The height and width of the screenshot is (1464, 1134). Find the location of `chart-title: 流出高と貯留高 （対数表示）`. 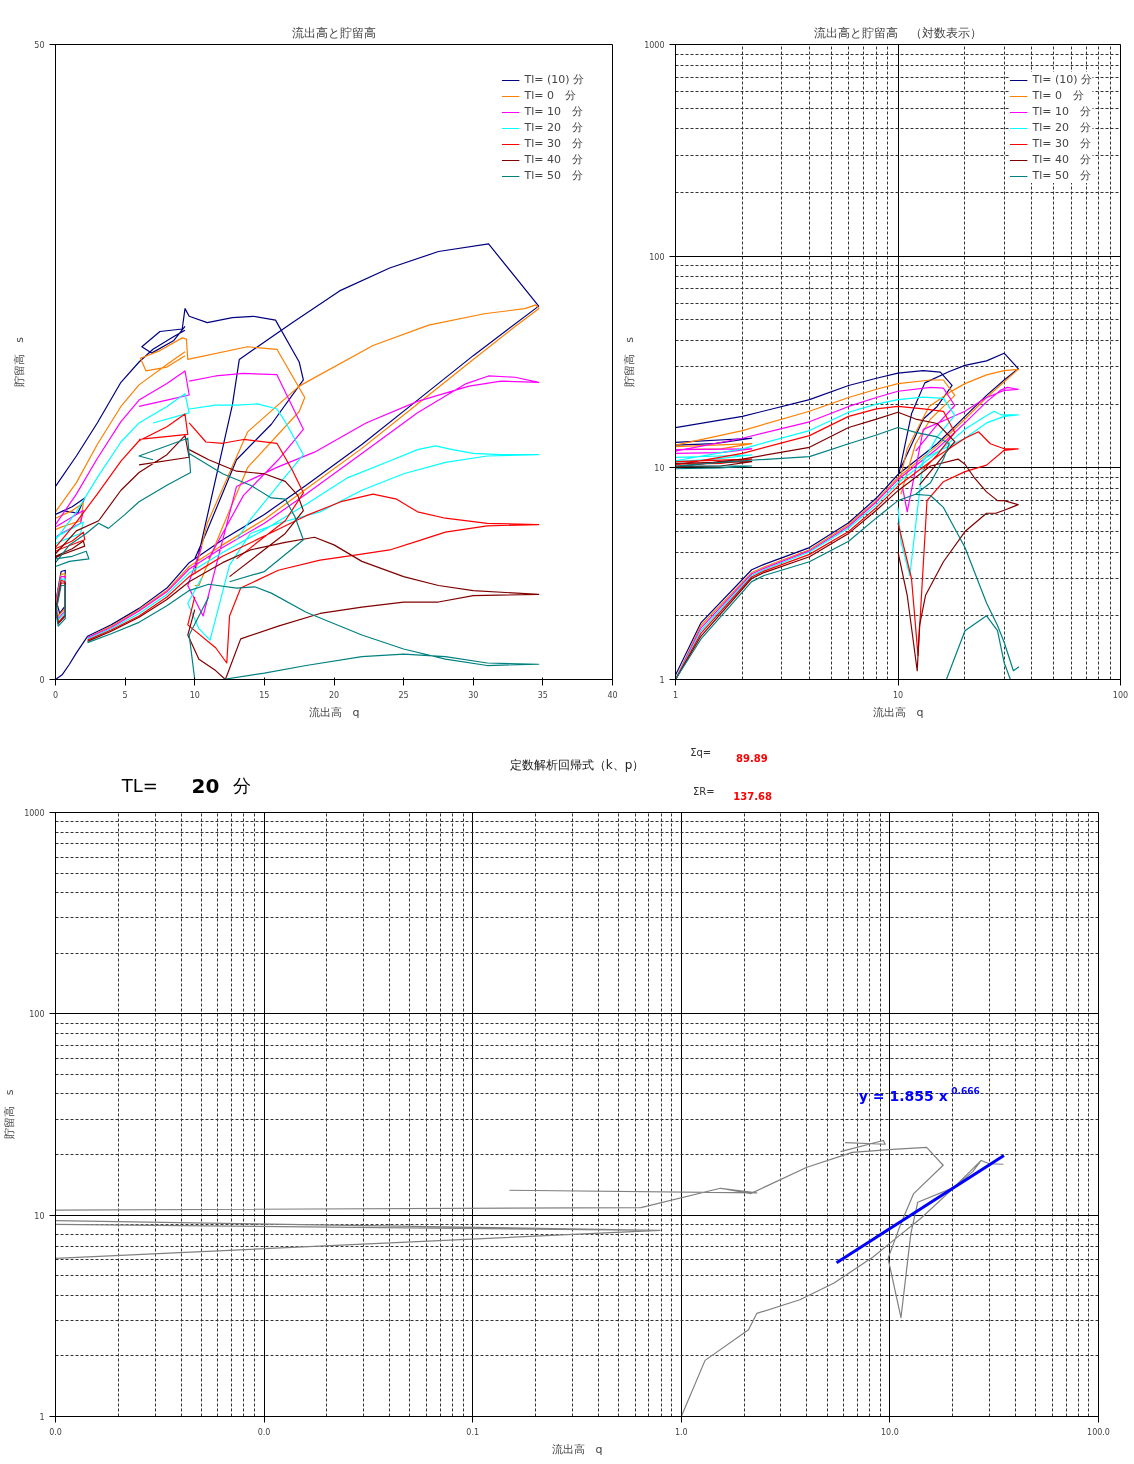

chart-title: 流出高と貯留高 （対数表示） is located at coordinates (898, 32).